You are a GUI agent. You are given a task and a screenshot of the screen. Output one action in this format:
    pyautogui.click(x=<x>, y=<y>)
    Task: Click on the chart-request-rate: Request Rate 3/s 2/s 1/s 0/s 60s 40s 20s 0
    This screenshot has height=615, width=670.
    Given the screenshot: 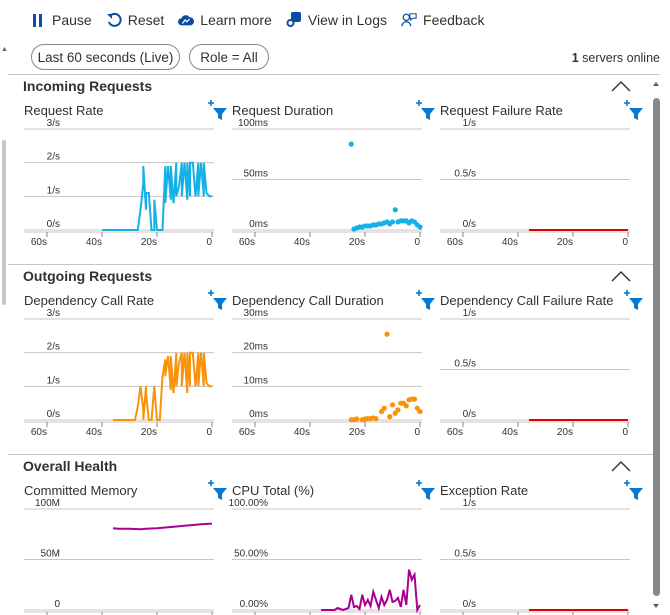 What is the action you would take?
    pyautogui.click(x=126, y=178)
    